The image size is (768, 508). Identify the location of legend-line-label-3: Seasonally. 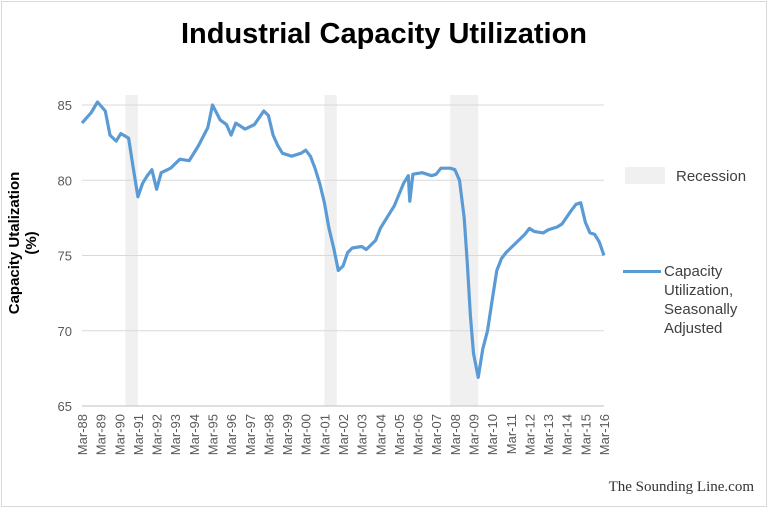
(701, 309).